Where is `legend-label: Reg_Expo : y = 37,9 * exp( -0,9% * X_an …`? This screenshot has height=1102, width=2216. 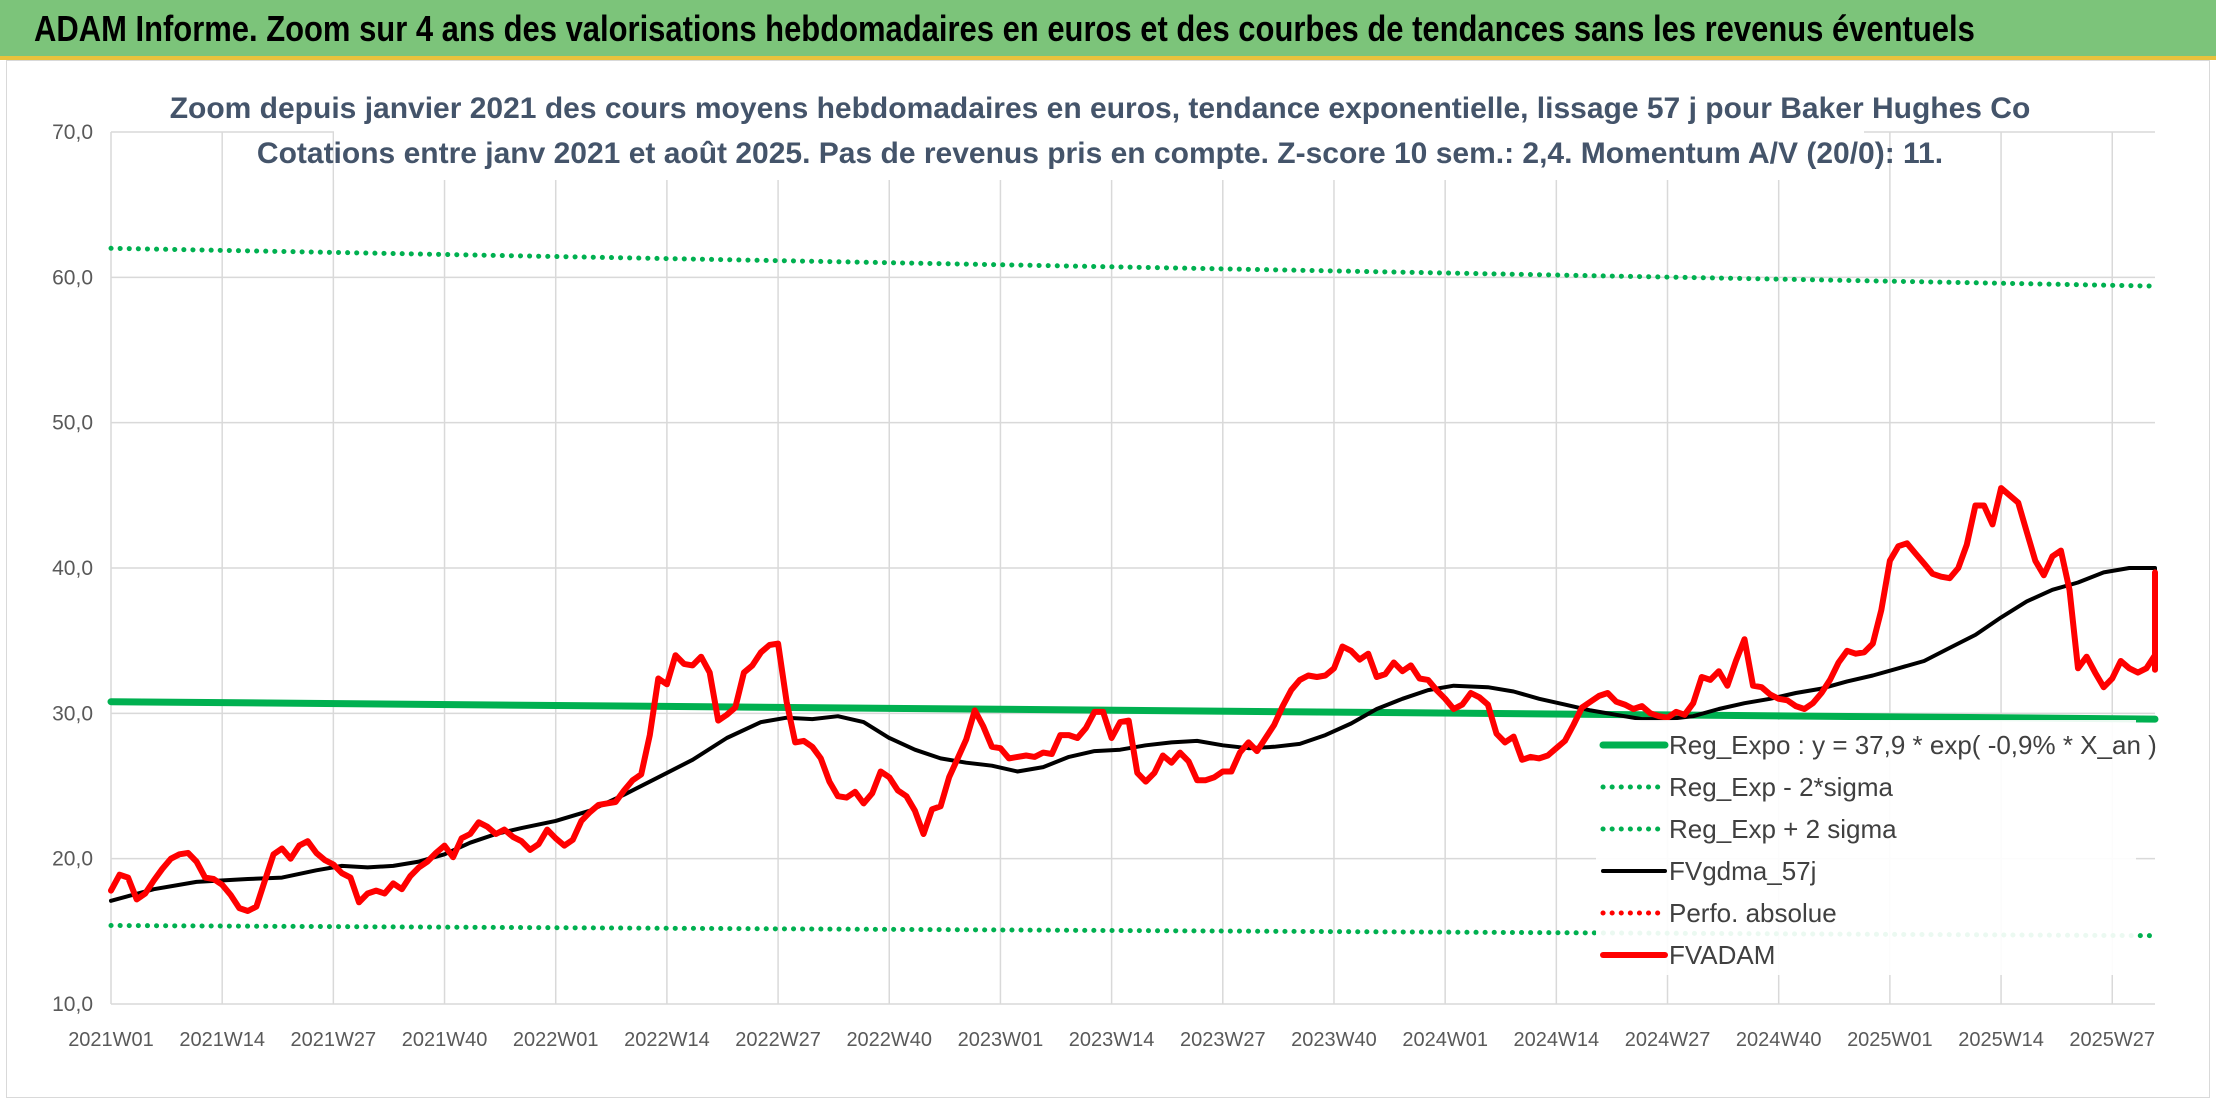 legend-label: Reg_Expo : y = 37,9 * exp( -0,9% * X_an … is located at coordinates (1913, 745).